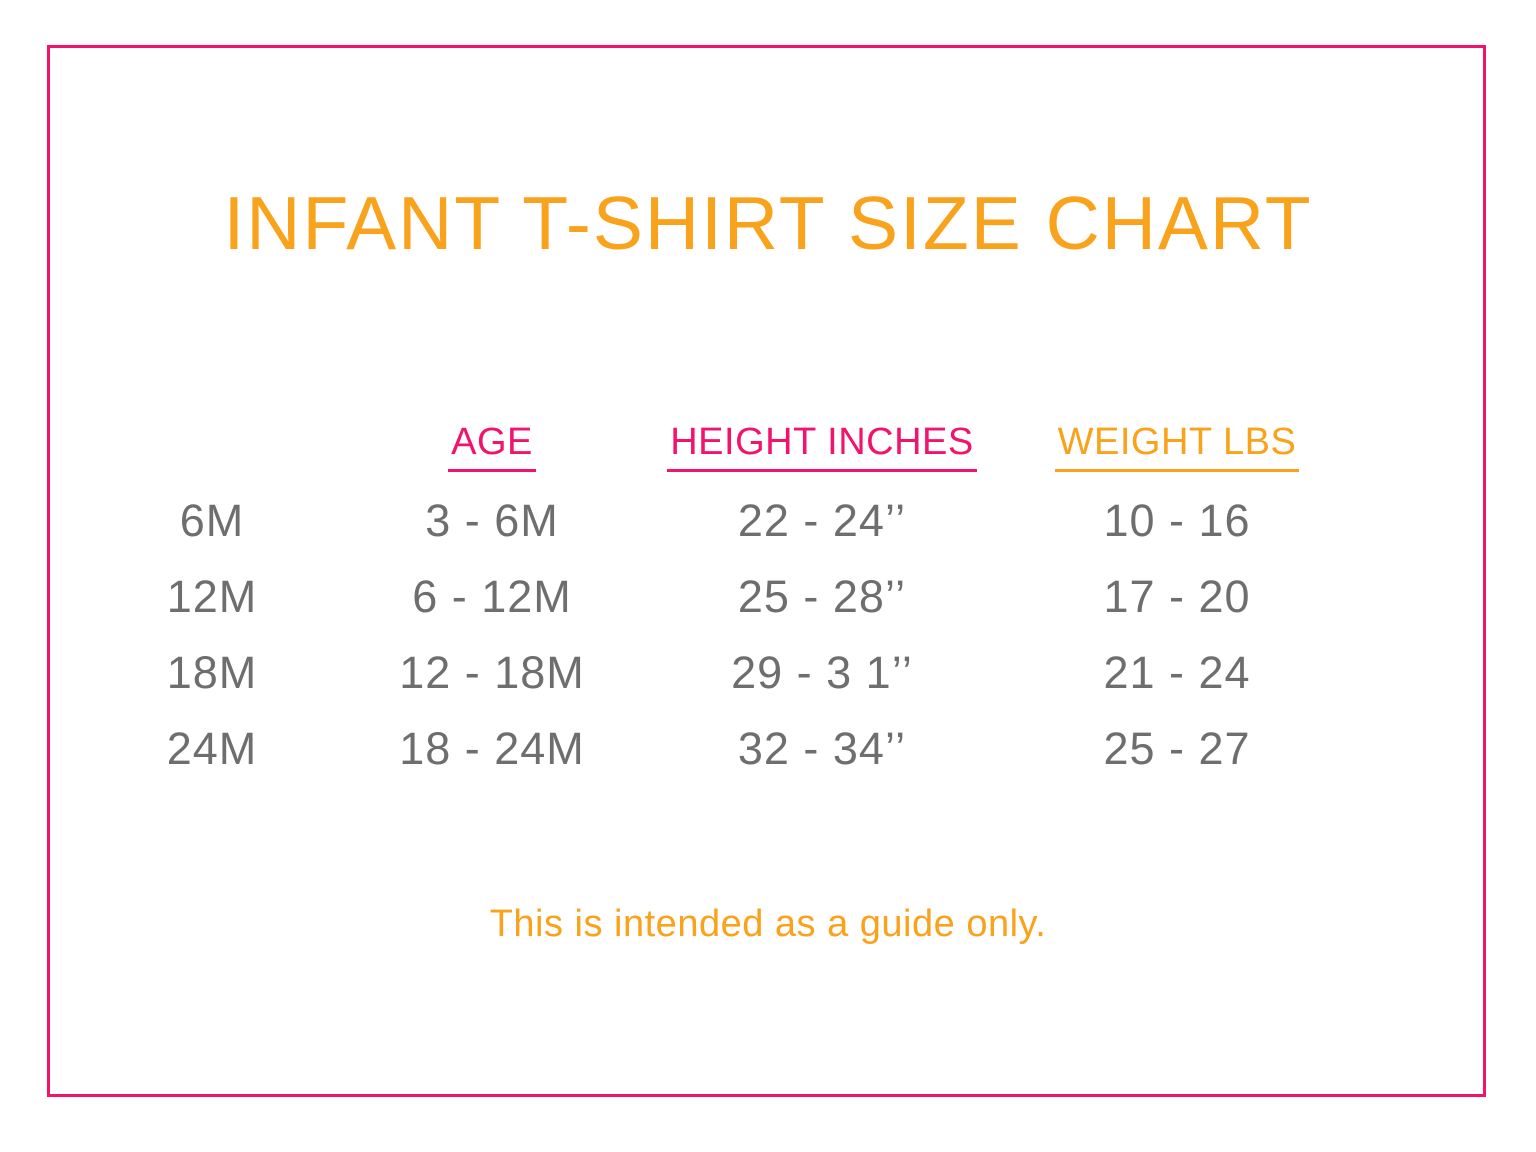 Image resolution: width=1536 pixels, height=1152 pixels. What do you see at coordinates (1177, 520) in the screenshot?
I see `weight-cell: 10 - 16` at bounding box center [1177, 520].